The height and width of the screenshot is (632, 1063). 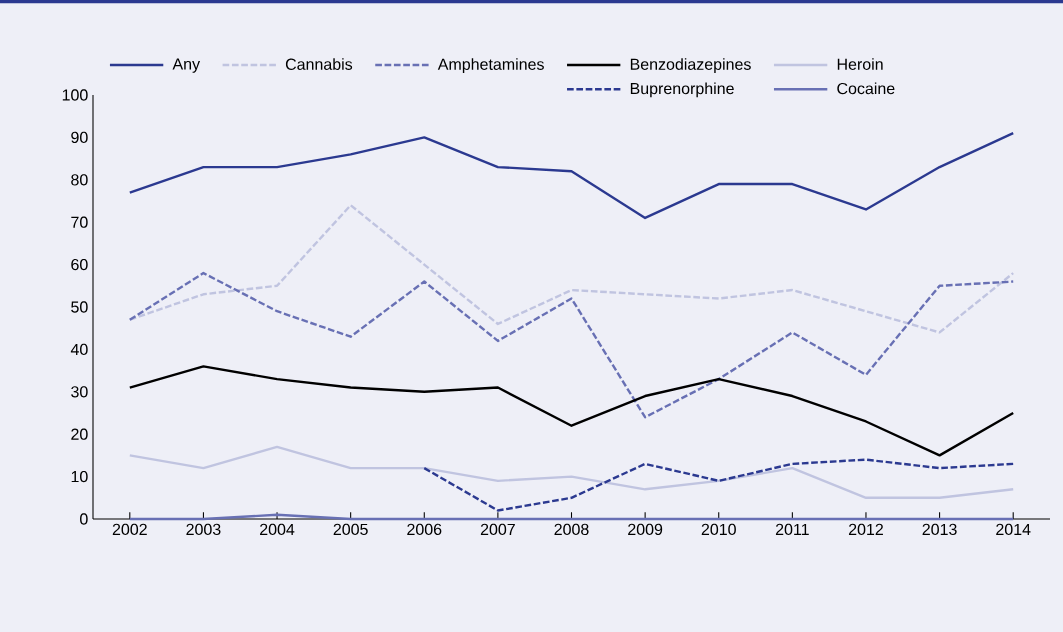 I want to click on x-tick-label: 2008, so click(x=571, y=529).